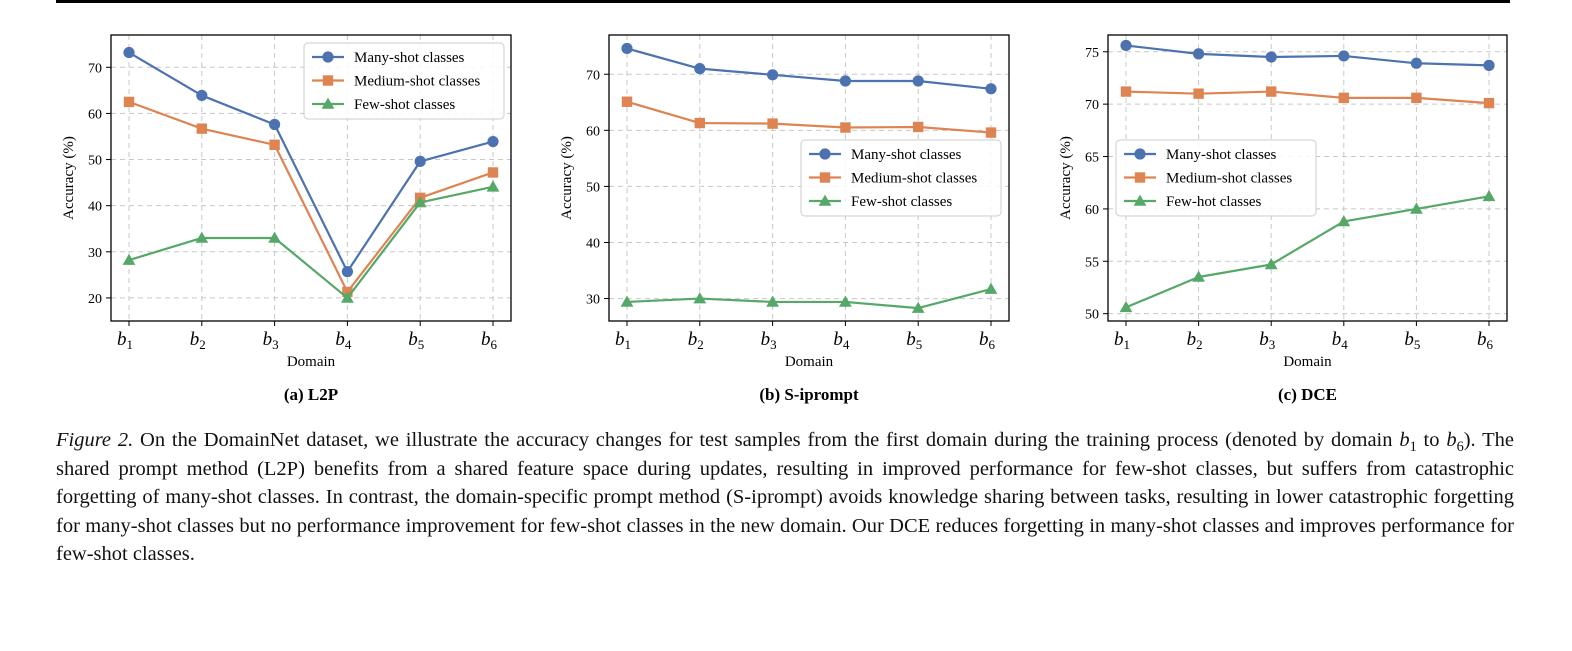 The image size is (1572, 651). What do you see at coordinates (1092, 262) in the screenshot?
I see `y-tick-label-2-1: 55` at bounding box center [1092, 262].